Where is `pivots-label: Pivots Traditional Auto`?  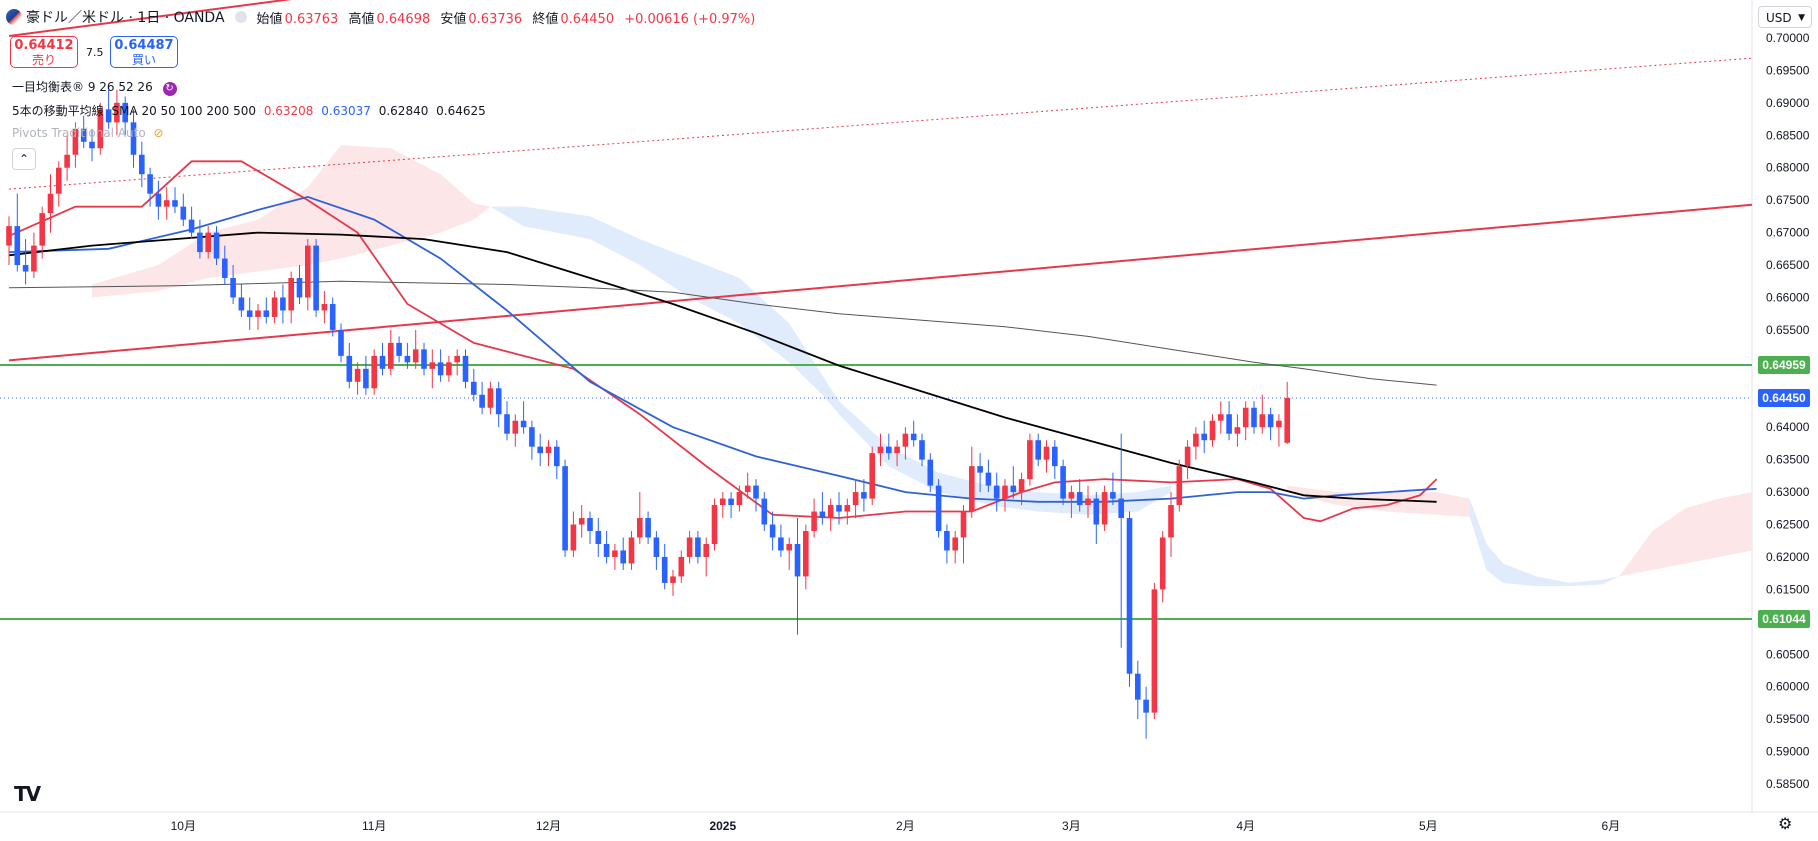 pivots-label: Pivots Traditional Auto is located at coordinates (79, 133).